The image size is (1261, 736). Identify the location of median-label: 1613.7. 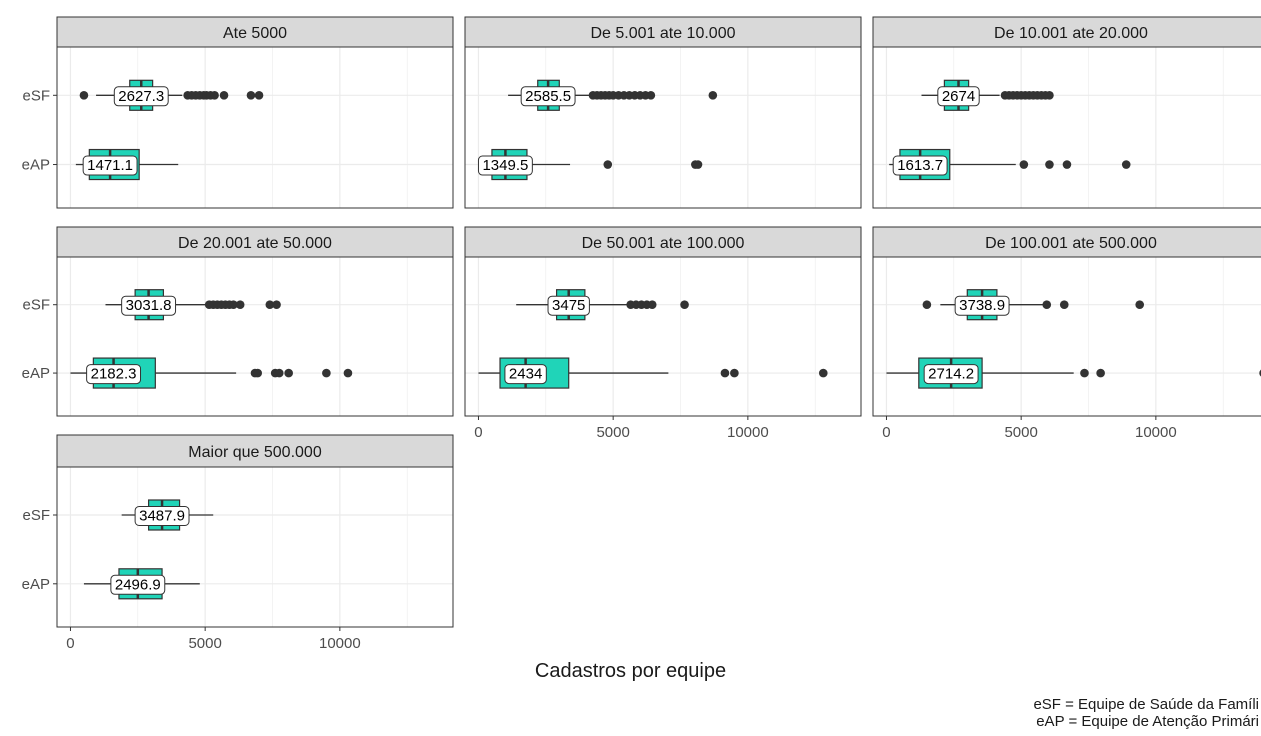
(920, 165).